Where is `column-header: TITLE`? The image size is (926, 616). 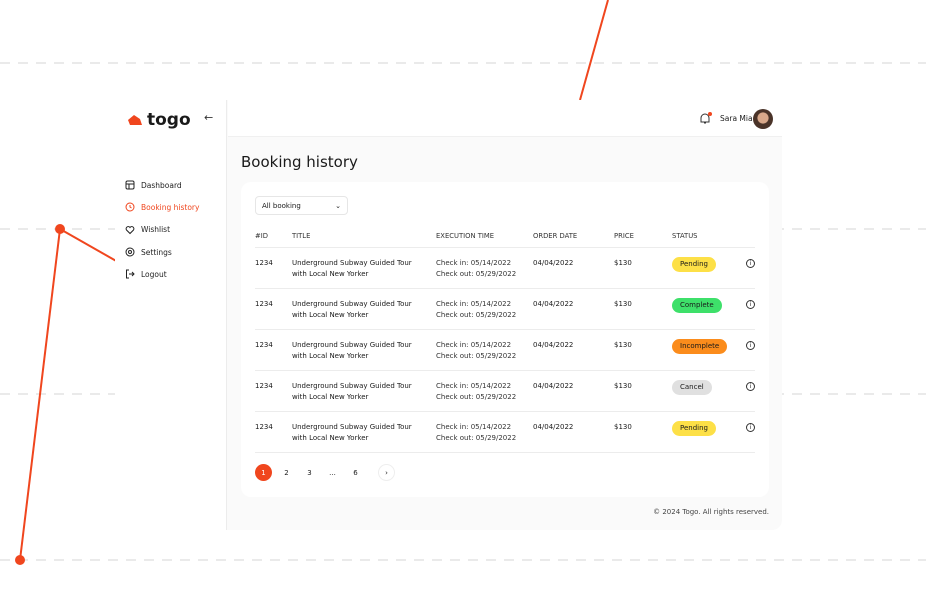
column-header: TITLE is located at coordinates (364, 237).